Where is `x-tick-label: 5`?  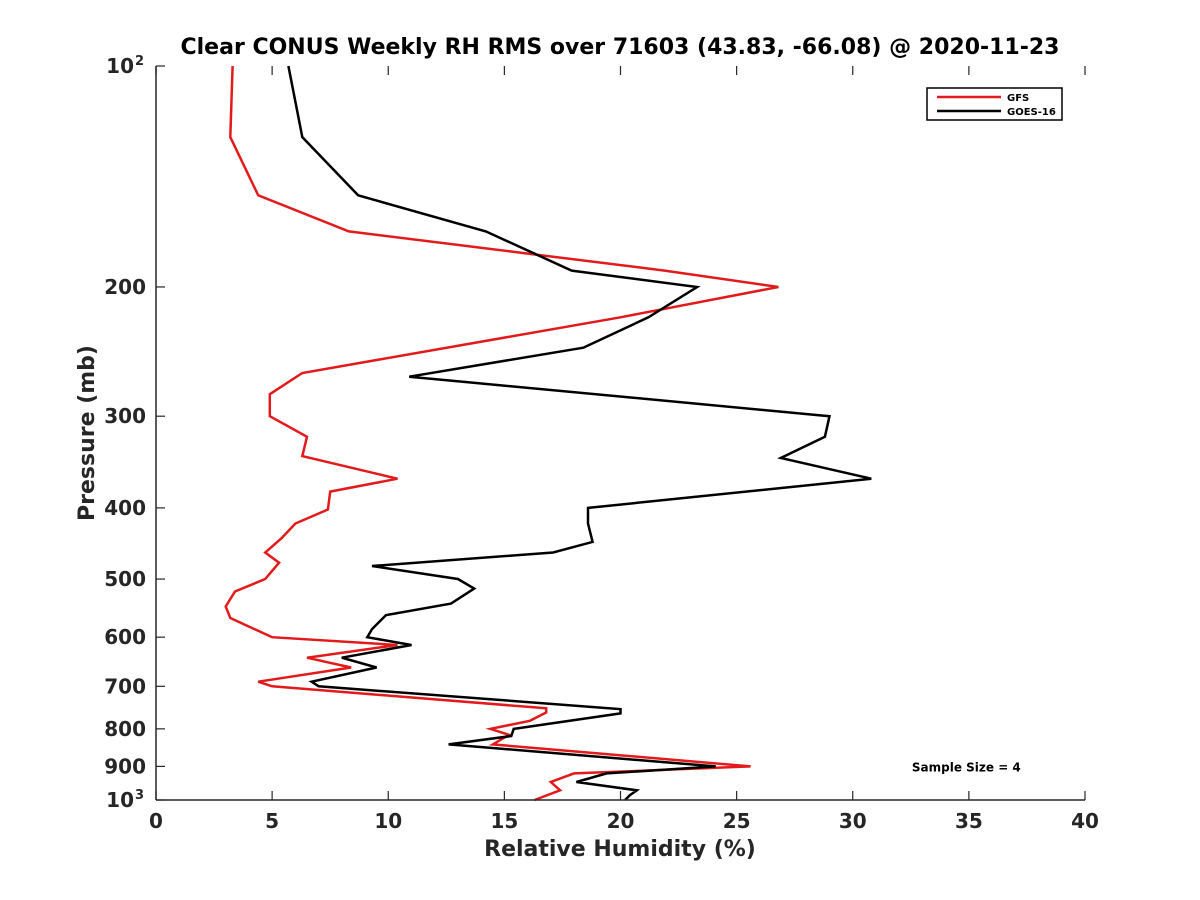 x-tick-label: 5 is located at coordinates (272, 821).